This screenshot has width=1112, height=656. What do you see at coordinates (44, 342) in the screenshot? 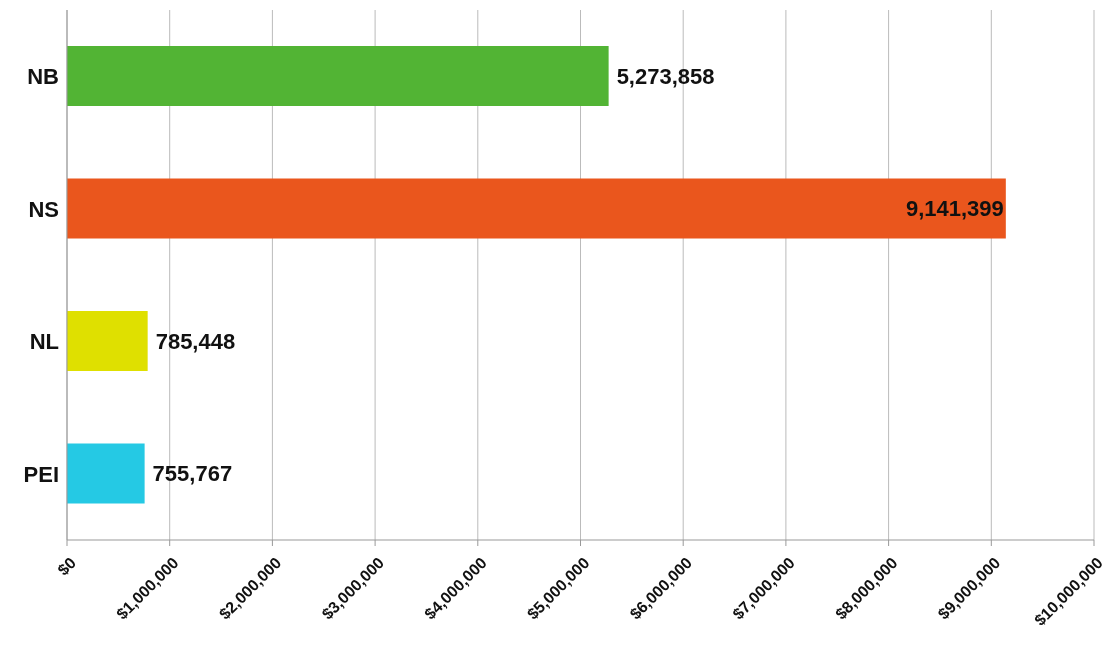
I see `y-tick-label: NL` at bounding box center [44, 342].